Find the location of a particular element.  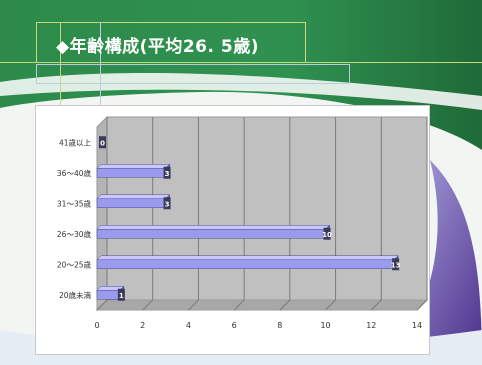

data-label: 10 is located at coordinates (327, 235).